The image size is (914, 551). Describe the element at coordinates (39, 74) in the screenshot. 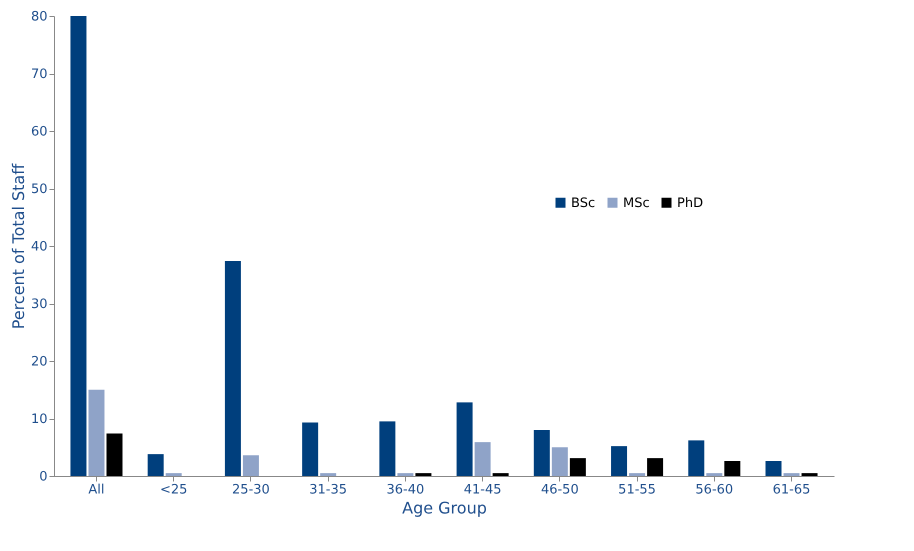

I see `y-tick-label: 70` at that location.